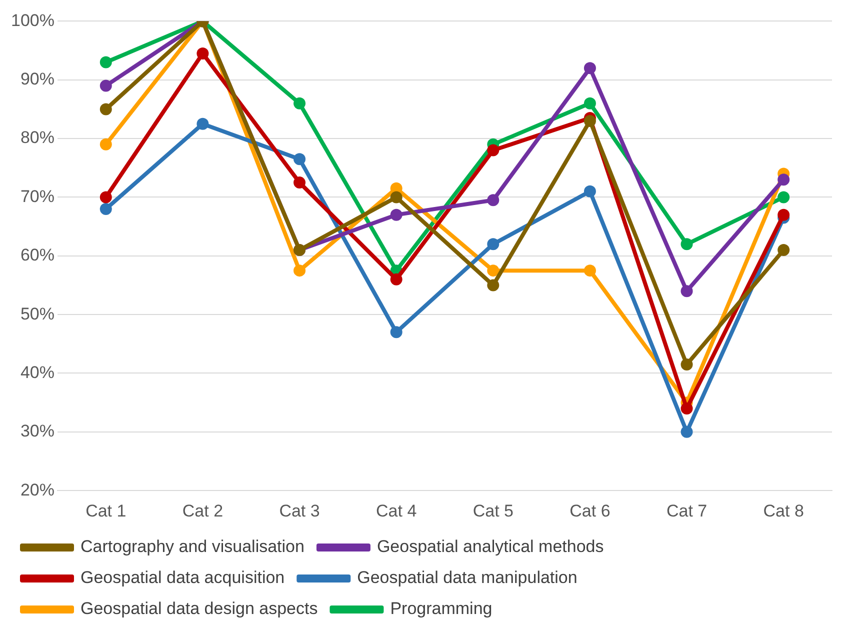  What do you see at coordinates (199, 608) in the screenshot?
I see `legend-label: Geospatial data design aspects` at bounding box center [199, 608].